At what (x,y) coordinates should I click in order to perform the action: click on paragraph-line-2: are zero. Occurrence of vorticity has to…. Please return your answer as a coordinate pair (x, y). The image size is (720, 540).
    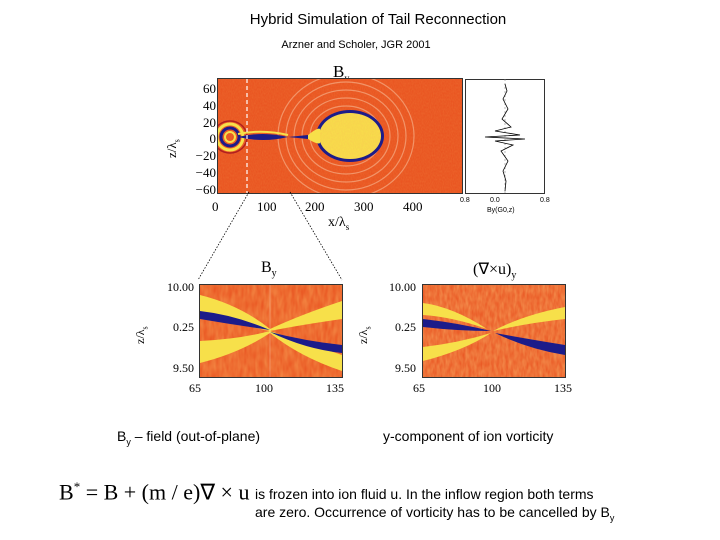
    Looking at the image, I should click on (485, 515).